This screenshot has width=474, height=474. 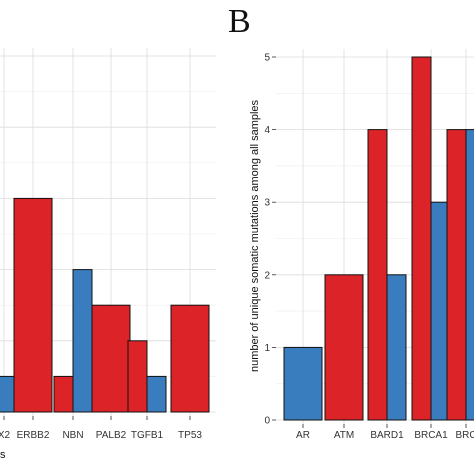 I want to click on bar-ar-blue, so click(x=303, y=383).